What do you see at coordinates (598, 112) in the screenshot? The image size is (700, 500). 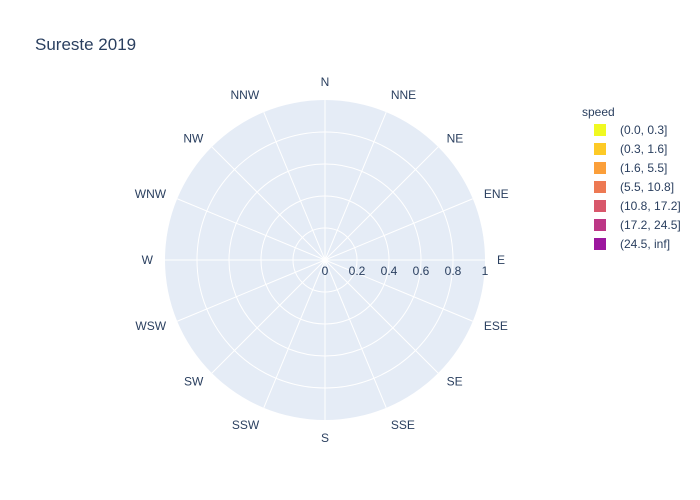 I see `legend-title: speed` at bounding box center [598, 112].